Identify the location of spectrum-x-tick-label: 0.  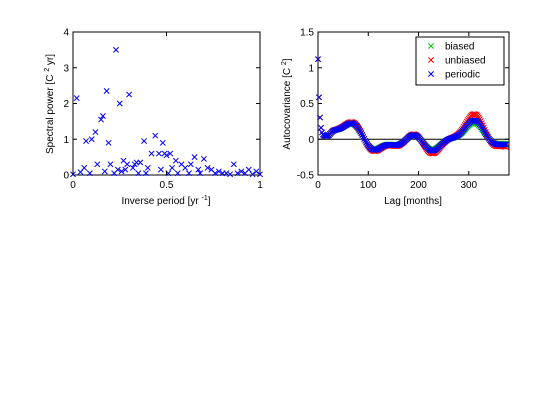
(73, 185).